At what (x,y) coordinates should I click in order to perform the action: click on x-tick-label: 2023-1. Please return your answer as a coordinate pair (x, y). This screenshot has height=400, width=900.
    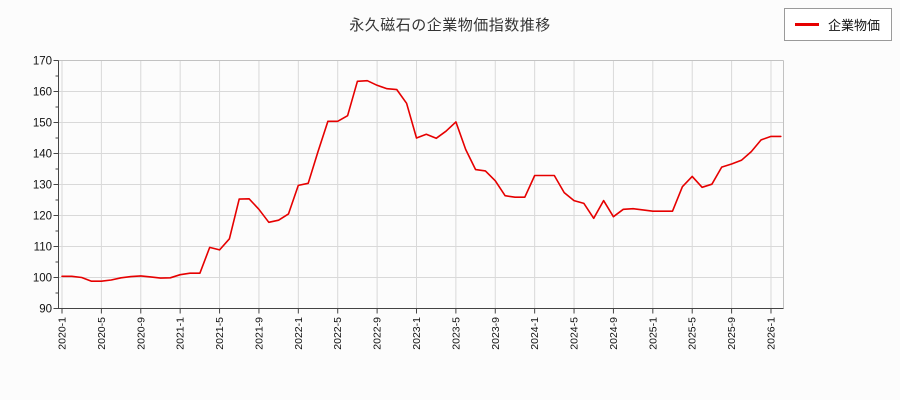
    Looking at the image, I should click on (417, 333).